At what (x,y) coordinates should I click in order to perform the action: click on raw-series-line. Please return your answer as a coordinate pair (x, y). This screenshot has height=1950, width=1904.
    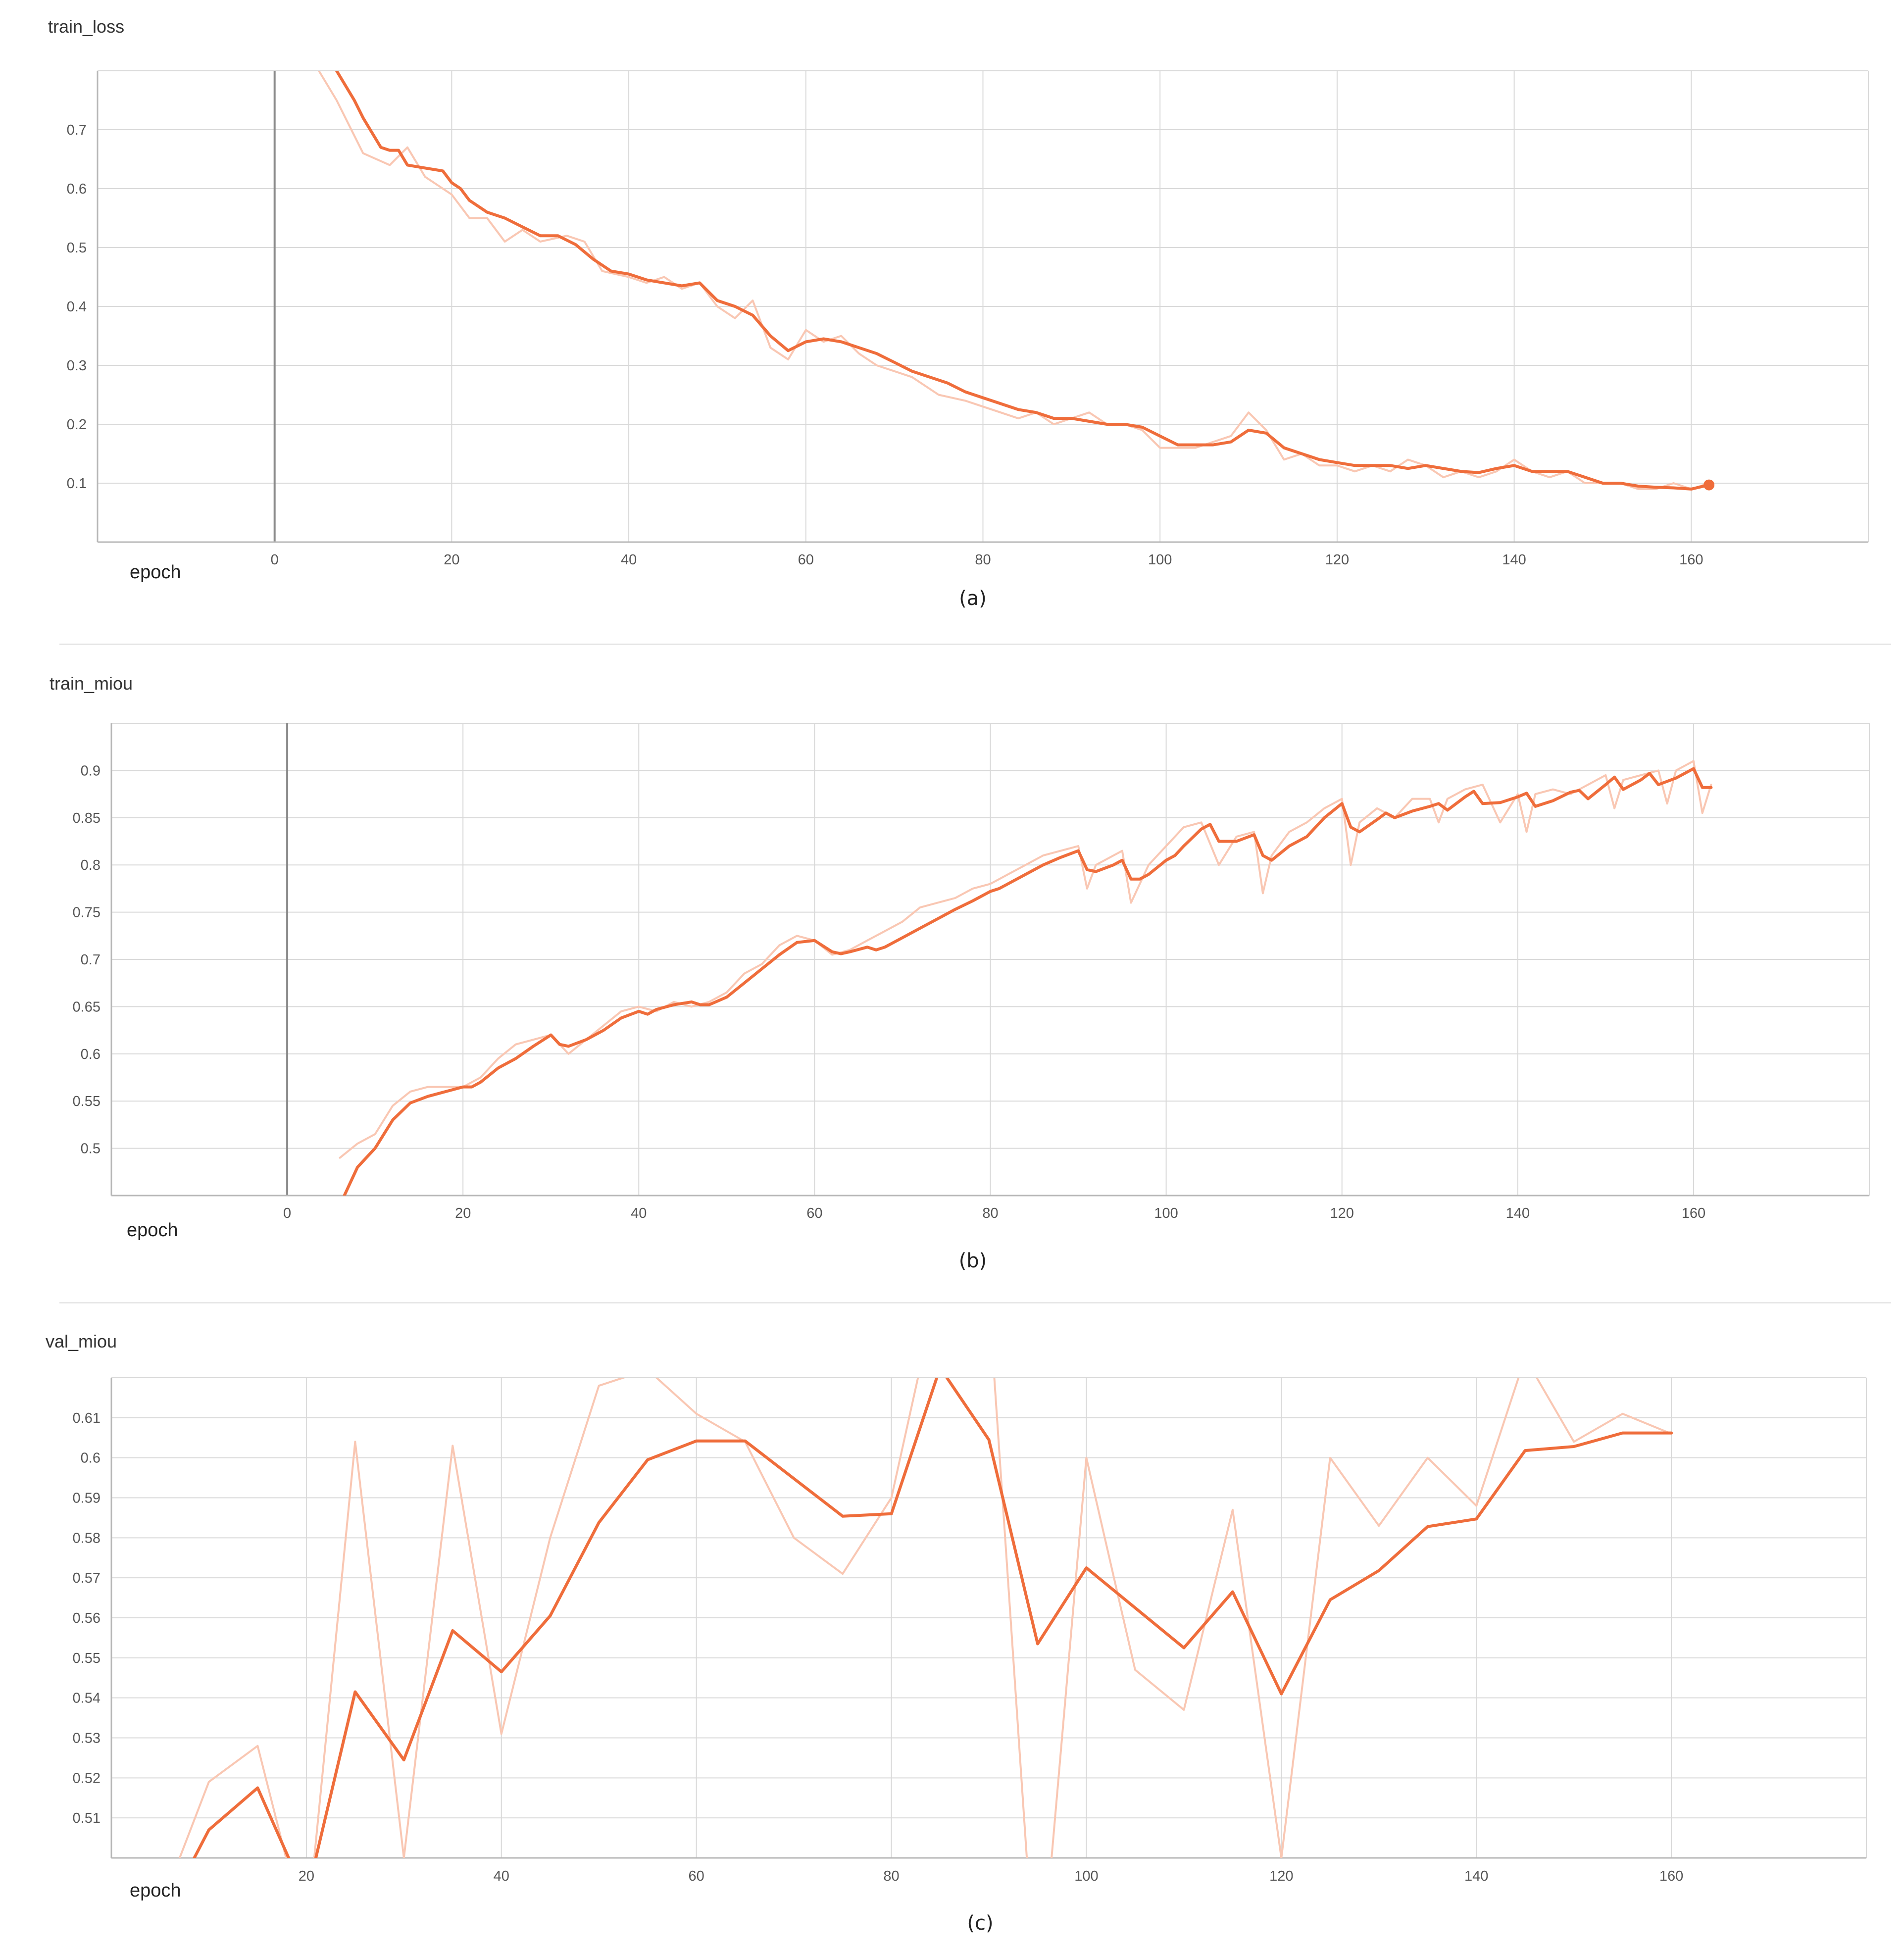
    Looking at the image, I should click on (1025, 959).